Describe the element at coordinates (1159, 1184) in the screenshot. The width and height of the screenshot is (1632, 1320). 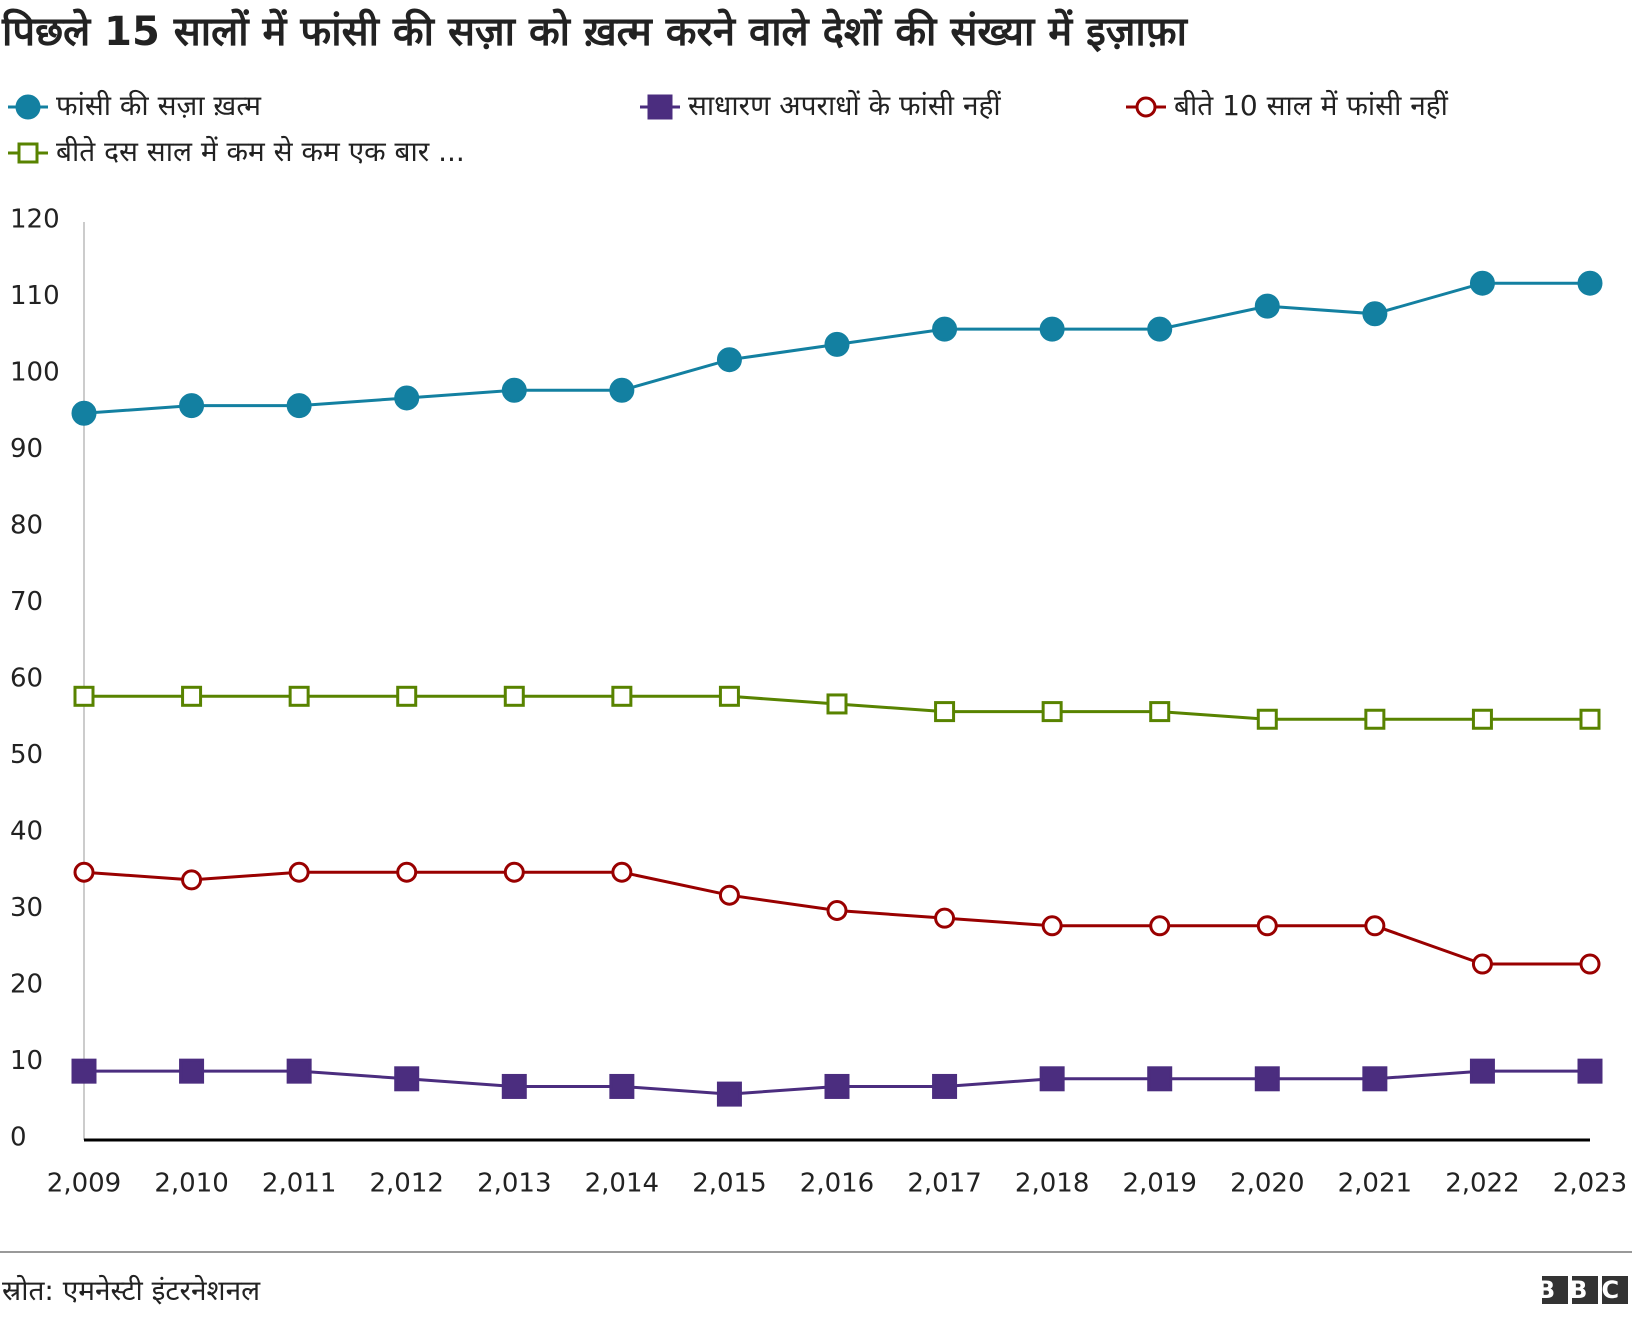
I see `x-tick-label: 2,019` at that location.